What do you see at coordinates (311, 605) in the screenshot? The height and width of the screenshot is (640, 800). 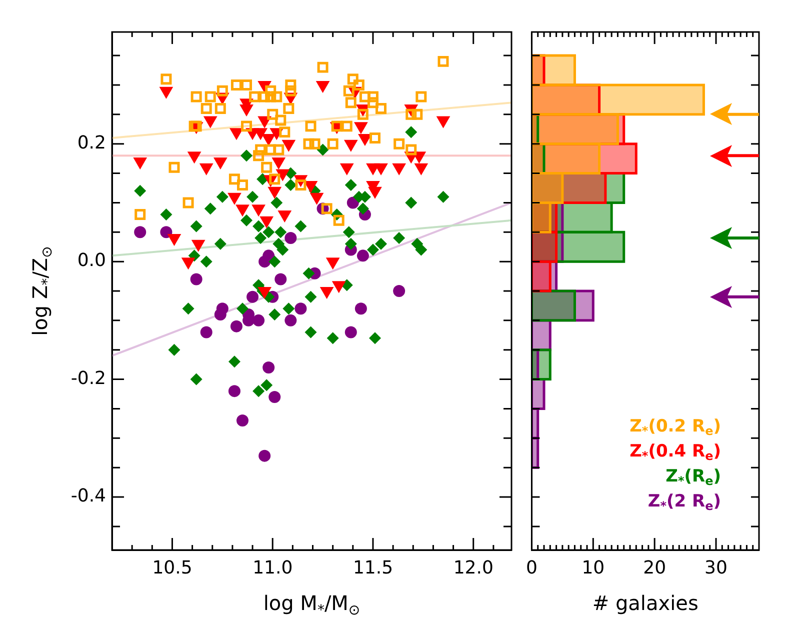 I see `x-axis-title: log M*/M⊙` at bounding box center [311, 605].